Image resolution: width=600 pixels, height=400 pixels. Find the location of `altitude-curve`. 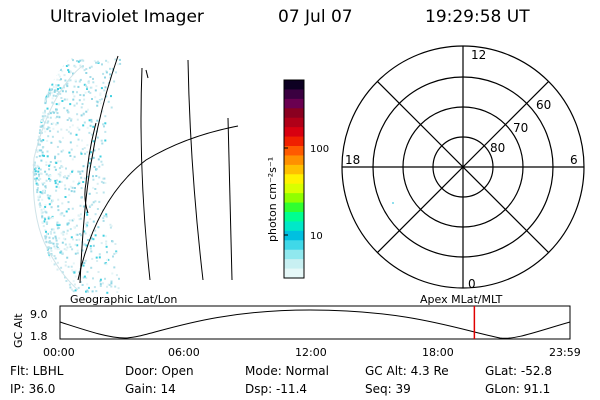

altitude-curve is located at coordinates (315, 324).